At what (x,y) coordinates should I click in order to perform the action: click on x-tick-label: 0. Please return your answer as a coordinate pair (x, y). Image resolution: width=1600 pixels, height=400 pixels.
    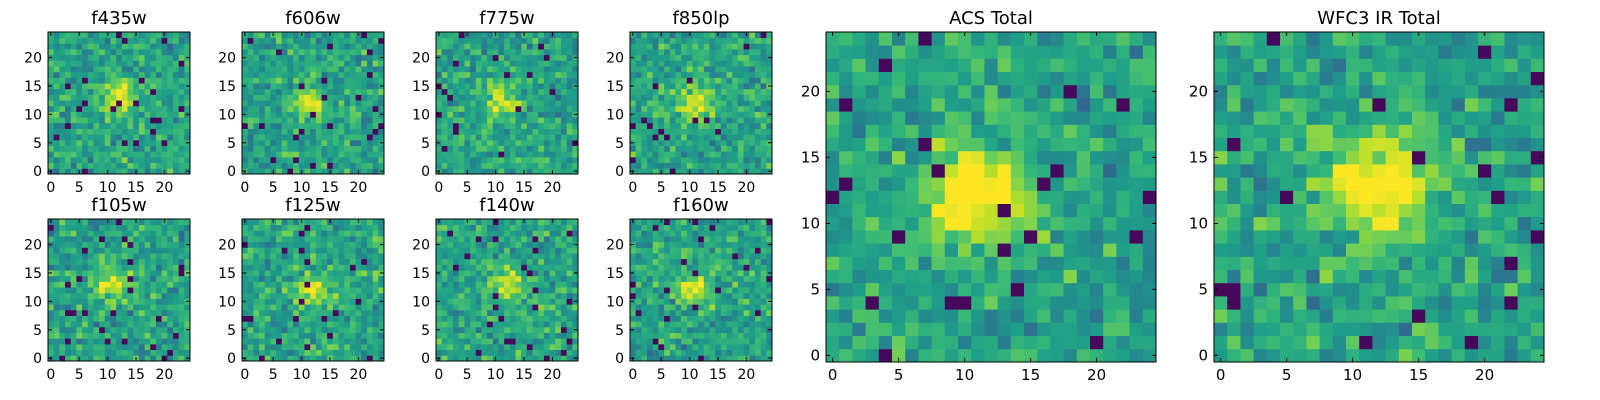
    Looking at the image, I should click on (244, 188).